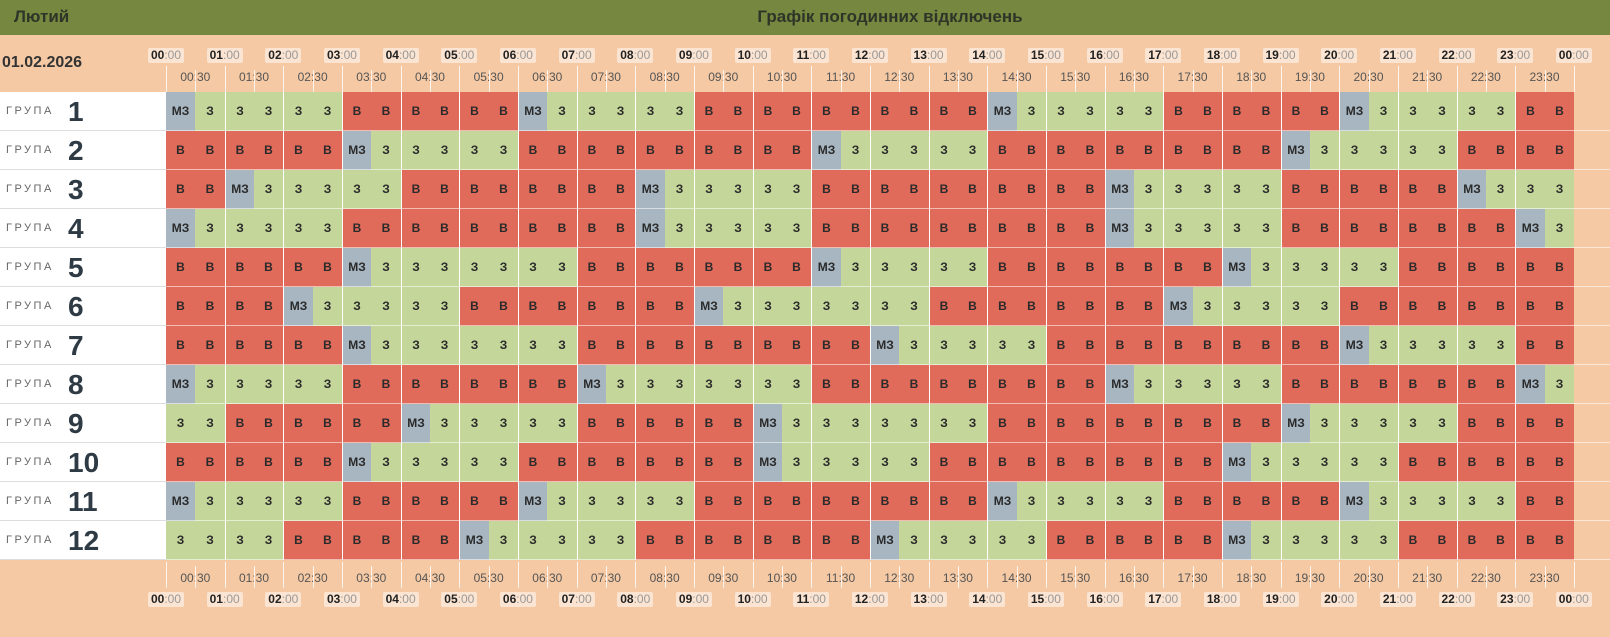  What do you see at coordinates (84, 462) in the screenshot?
I see `group-number: 10` at bounding box center [84, 462].